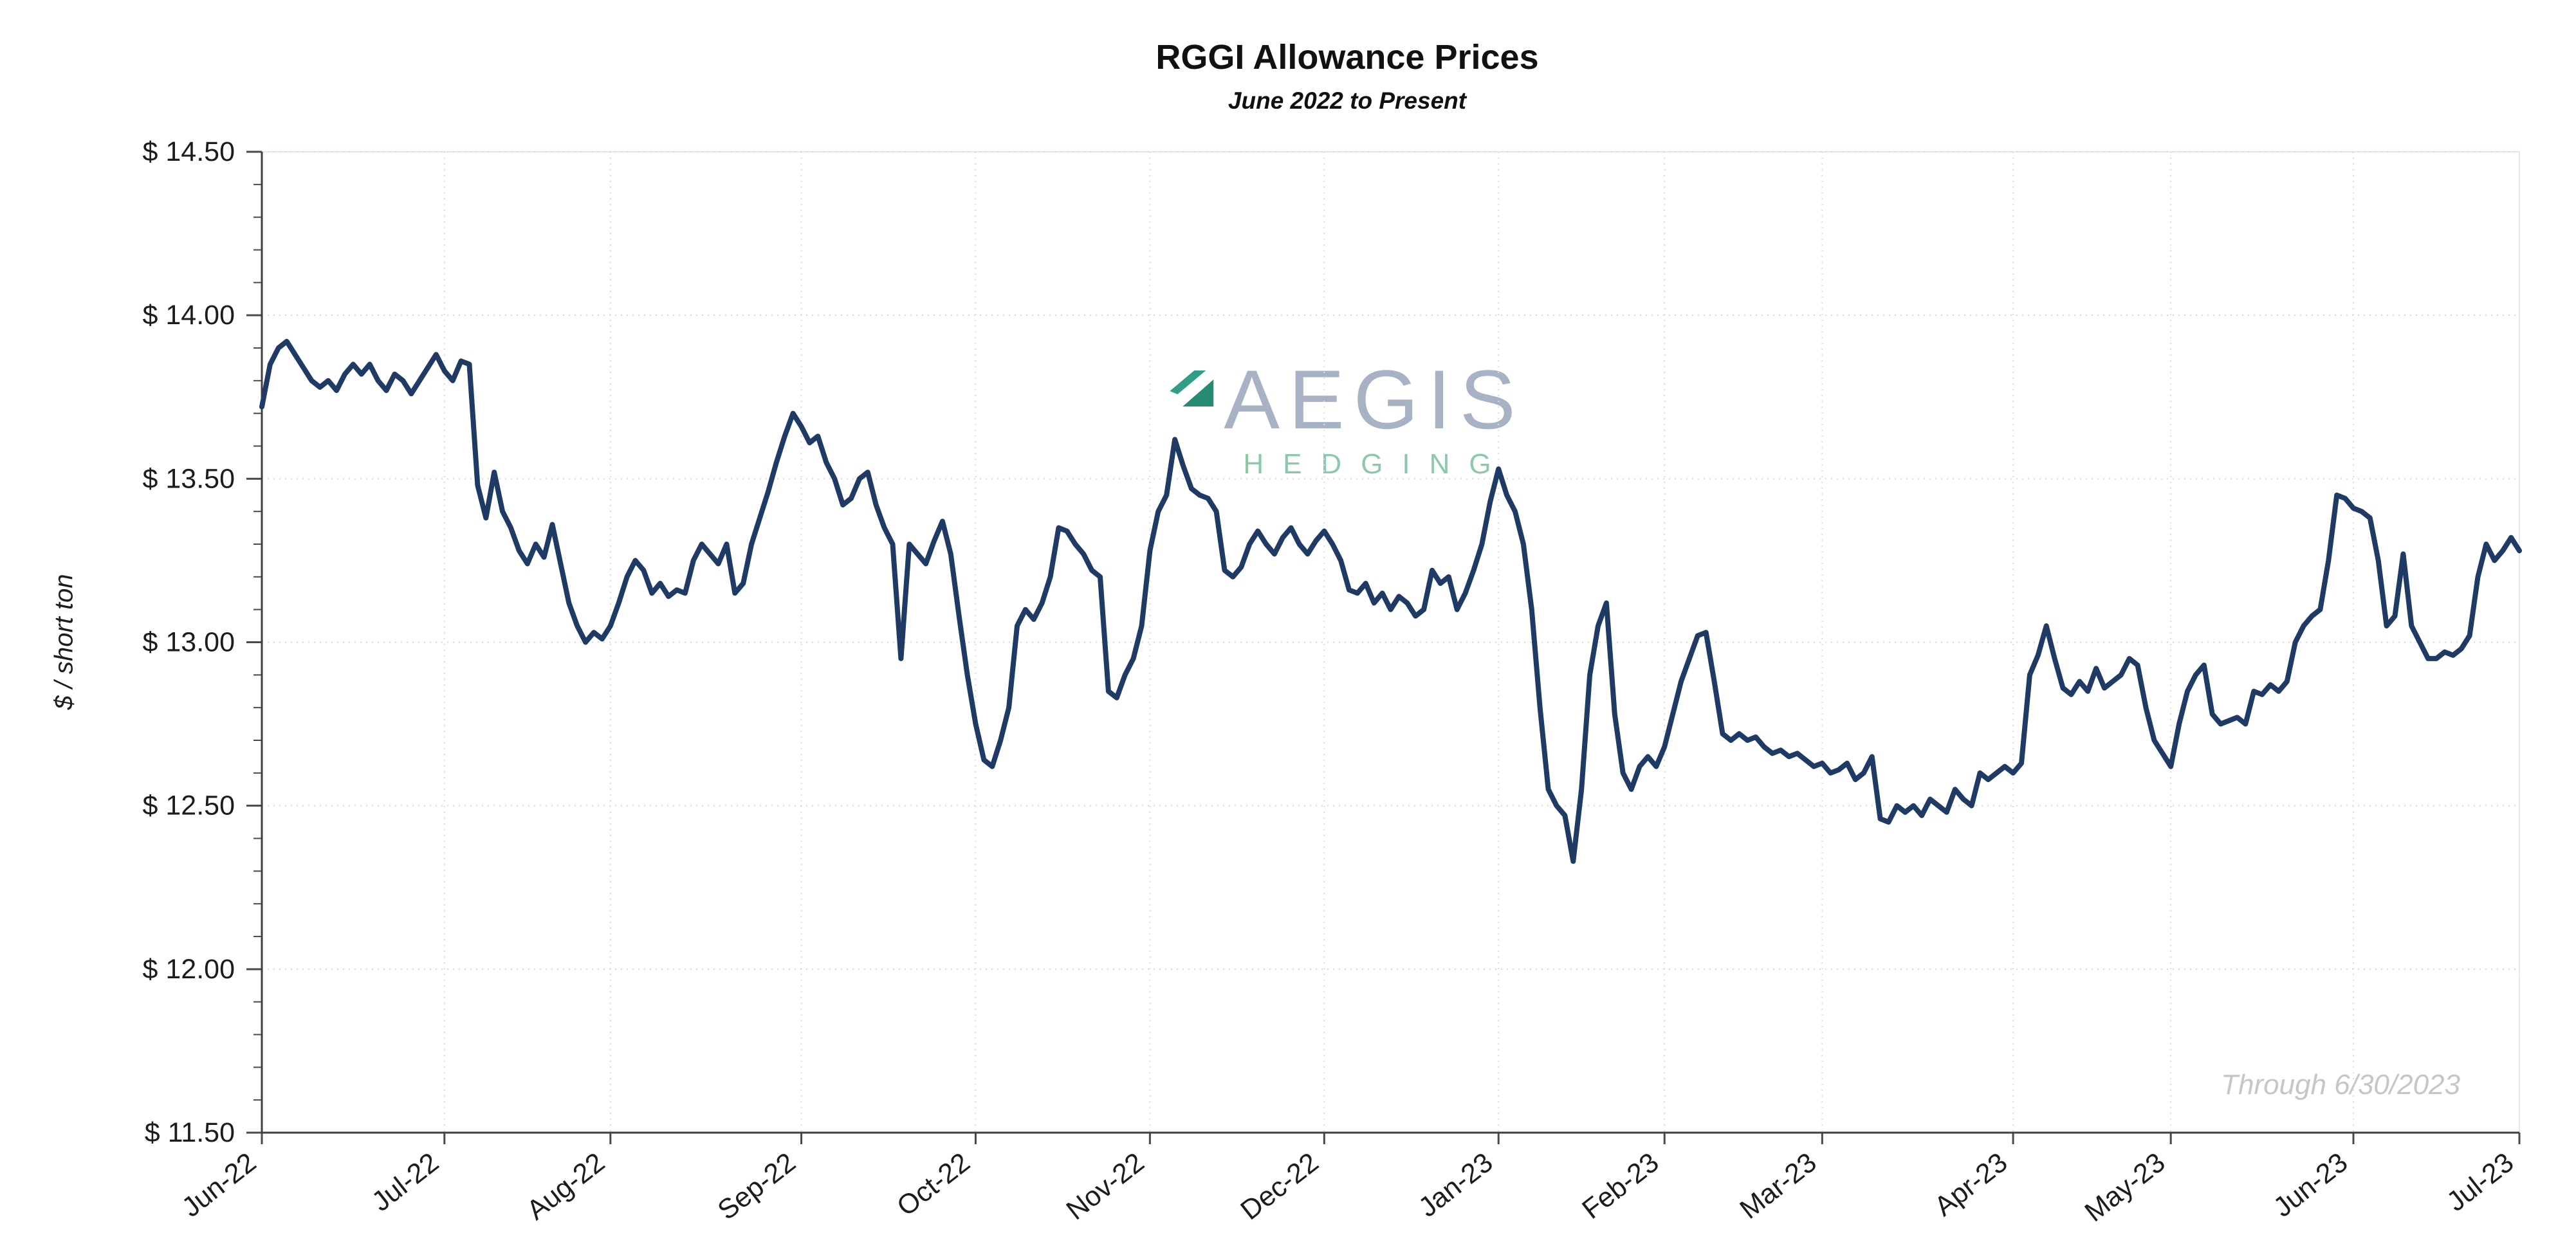 This screenshot has height=1242, width=2576. Describe the element at coordinates (1377, 464) in the screenshot. I see `aegis-logo-tagline: HEDGING` at that location.